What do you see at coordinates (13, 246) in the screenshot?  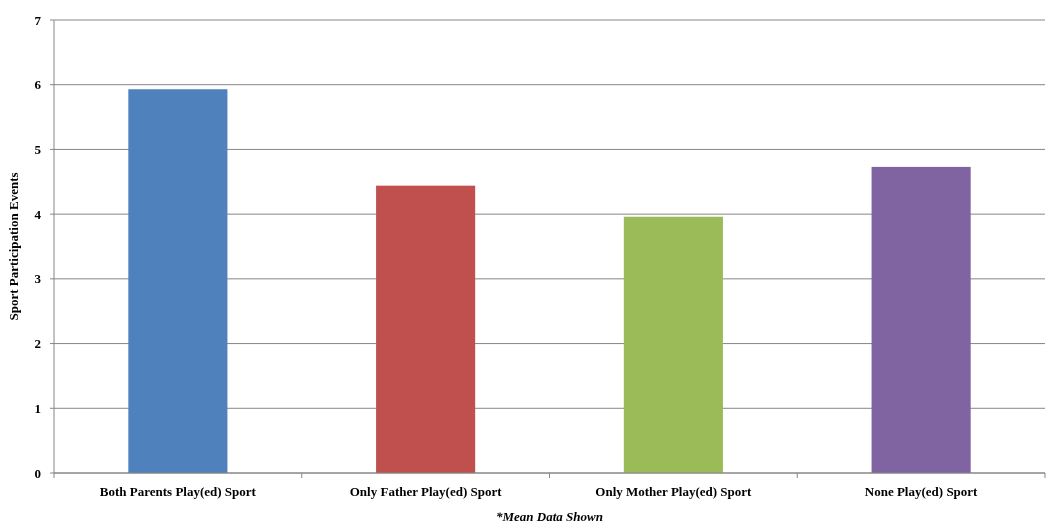 I see `y-axis-title: Sport Participation Events` at bounding box center [13, 246].